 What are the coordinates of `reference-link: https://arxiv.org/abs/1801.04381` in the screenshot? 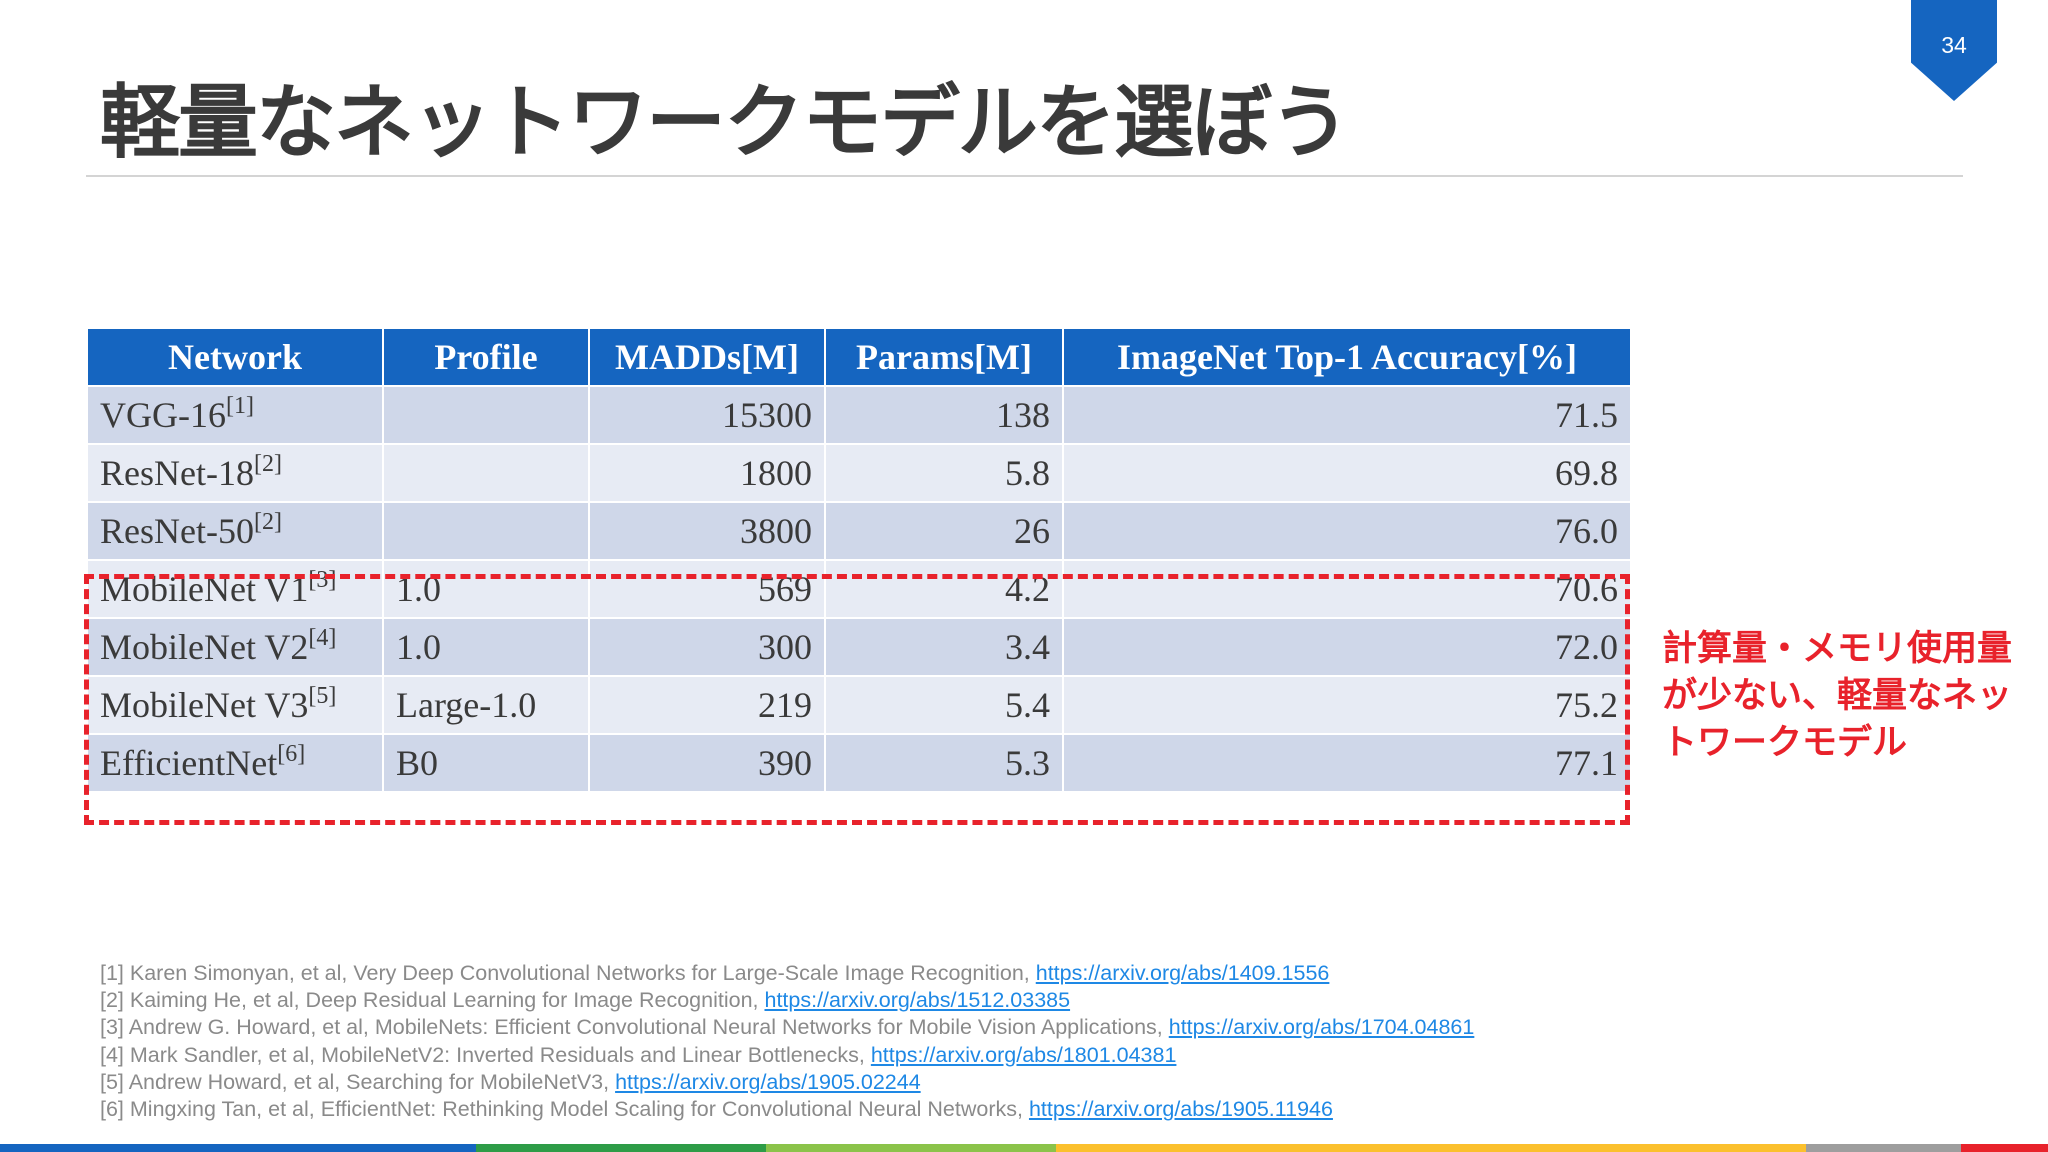 It's located at (1023, 1054).